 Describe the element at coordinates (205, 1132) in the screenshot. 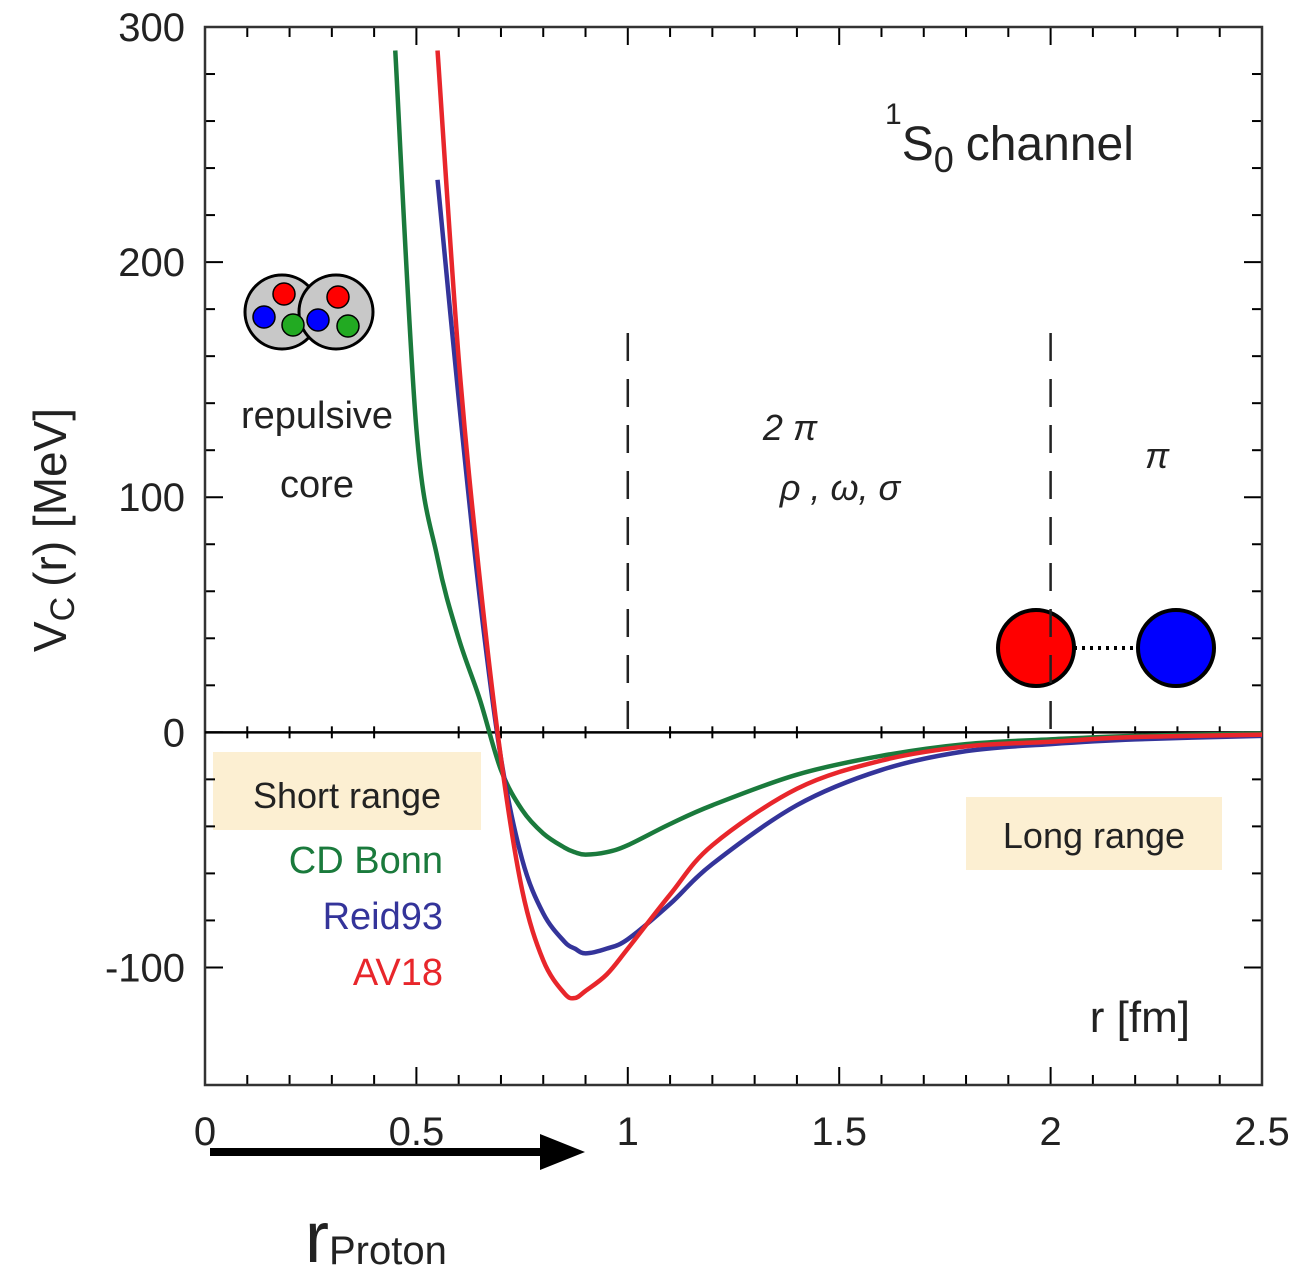

I see `x-tick-label: 0` at that location.